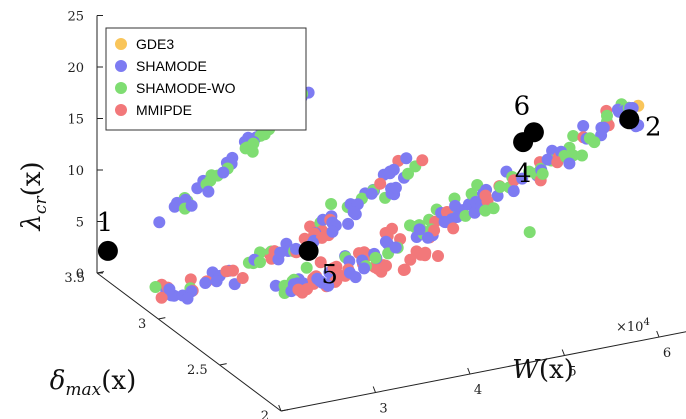 The height and width of the screenshot is (419, 686). Describe the element at coordinates (121, 66) in the screenshot. I see `legend-marker-shamode` at that location.